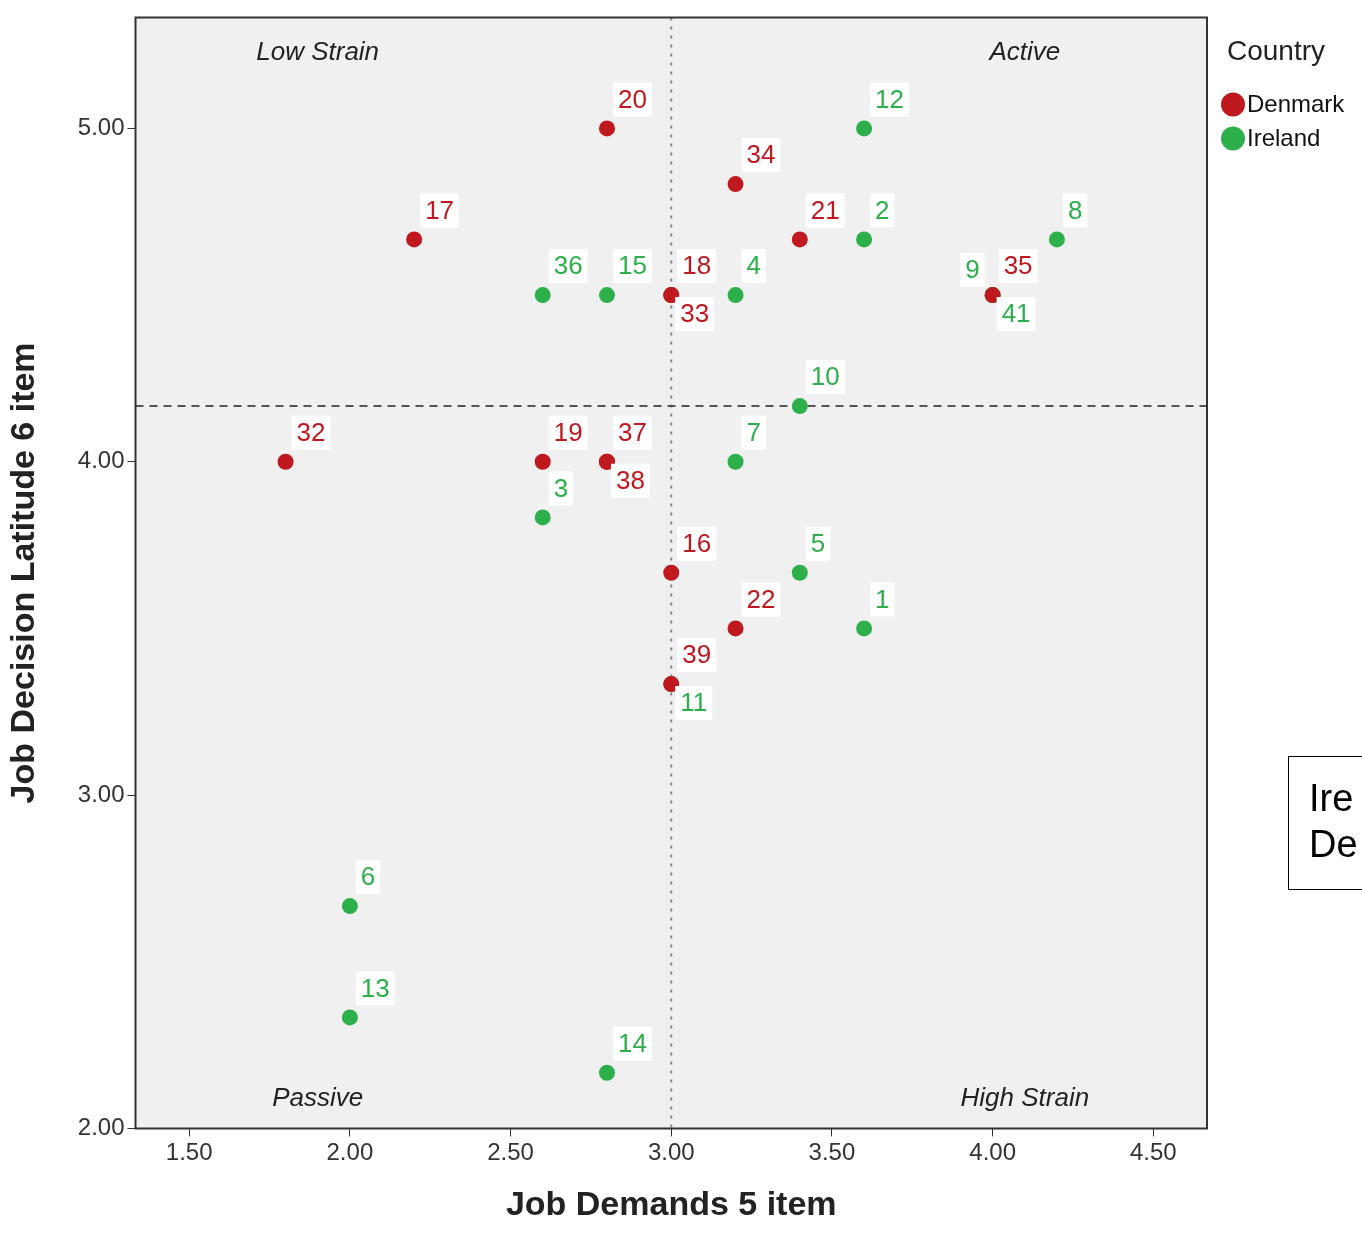  I want to click on annotation: 39, so click(697, 654).